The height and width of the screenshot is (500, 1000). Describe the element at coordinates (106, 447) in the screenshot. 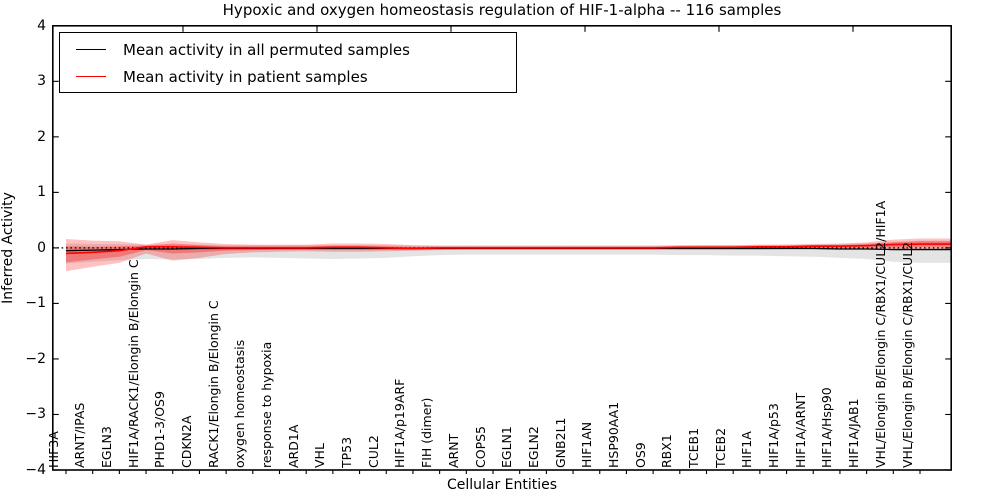

I see `x-category-label: EGLN3` at that location.